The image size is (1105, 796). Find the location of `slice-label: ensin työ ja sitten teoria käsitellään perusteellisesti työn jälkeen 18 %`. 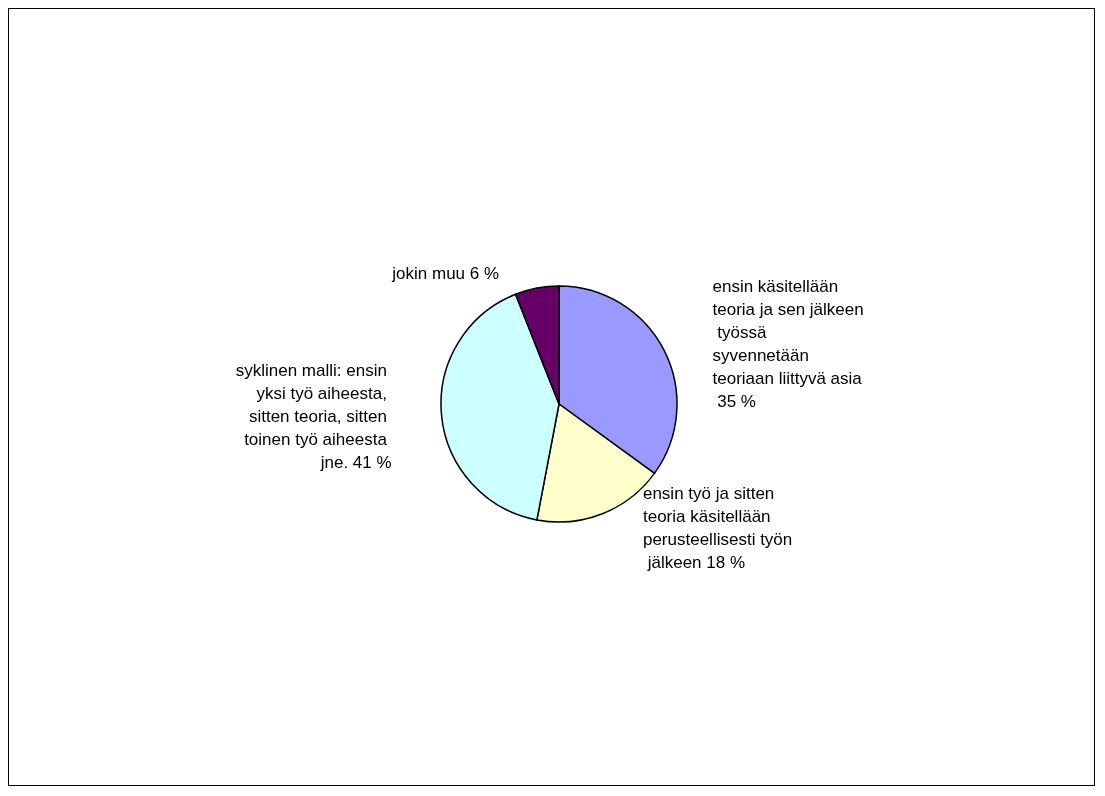

slice-label: ensin työ ja sitten teoria käsitellään perusteellisesti työn jälkeen 18 % is located at coordinates (717, 527).